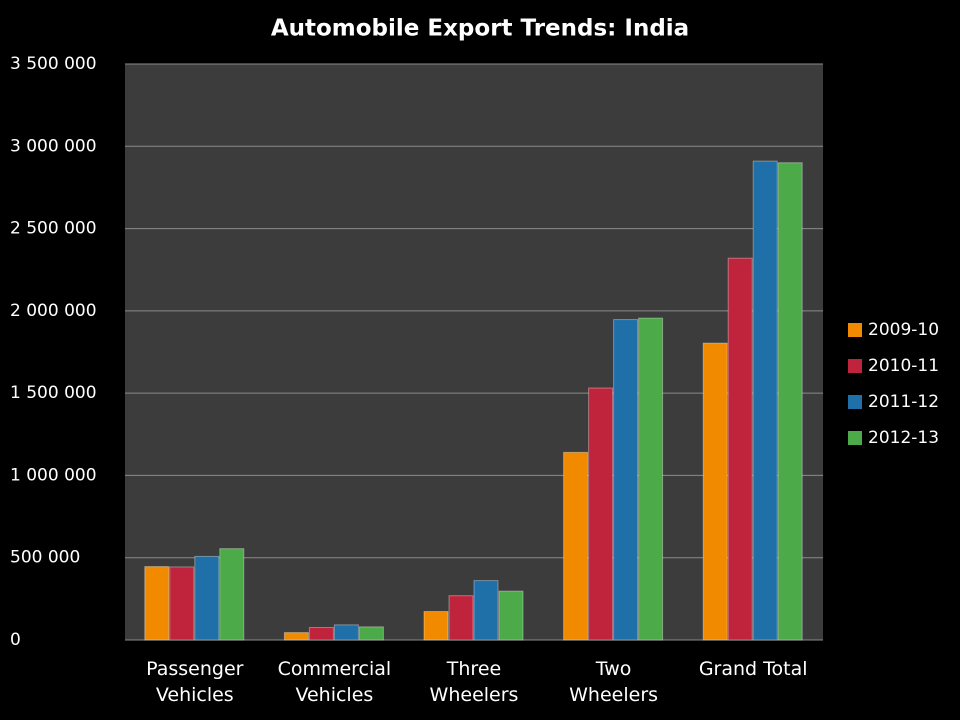 Image resolution: width=960 pixels, height=720 pixels. Describe the element at coordinates (903, 402) in the screenshot. I see `legend-label: 2011-12` at that location.